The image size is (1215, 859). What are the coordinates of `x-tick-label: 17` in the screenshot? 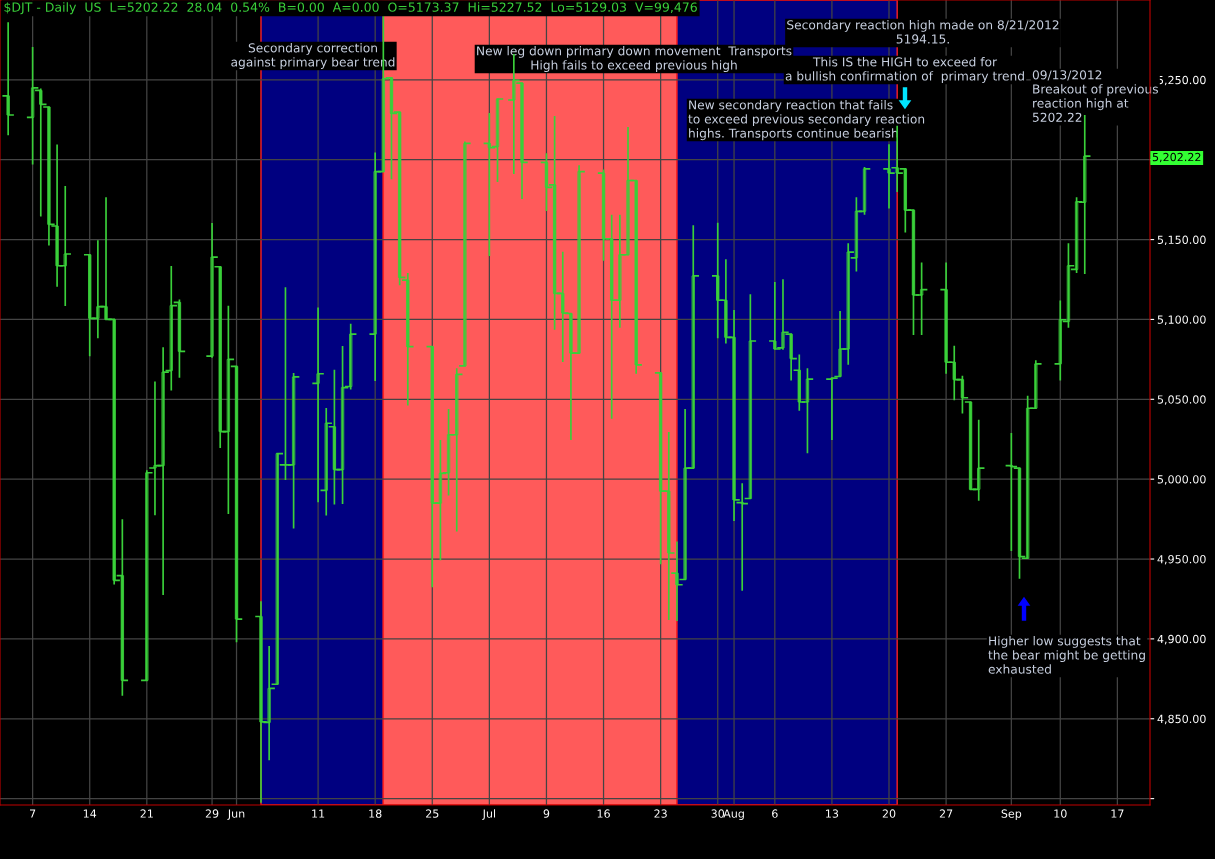 It's located at (1117, 813).